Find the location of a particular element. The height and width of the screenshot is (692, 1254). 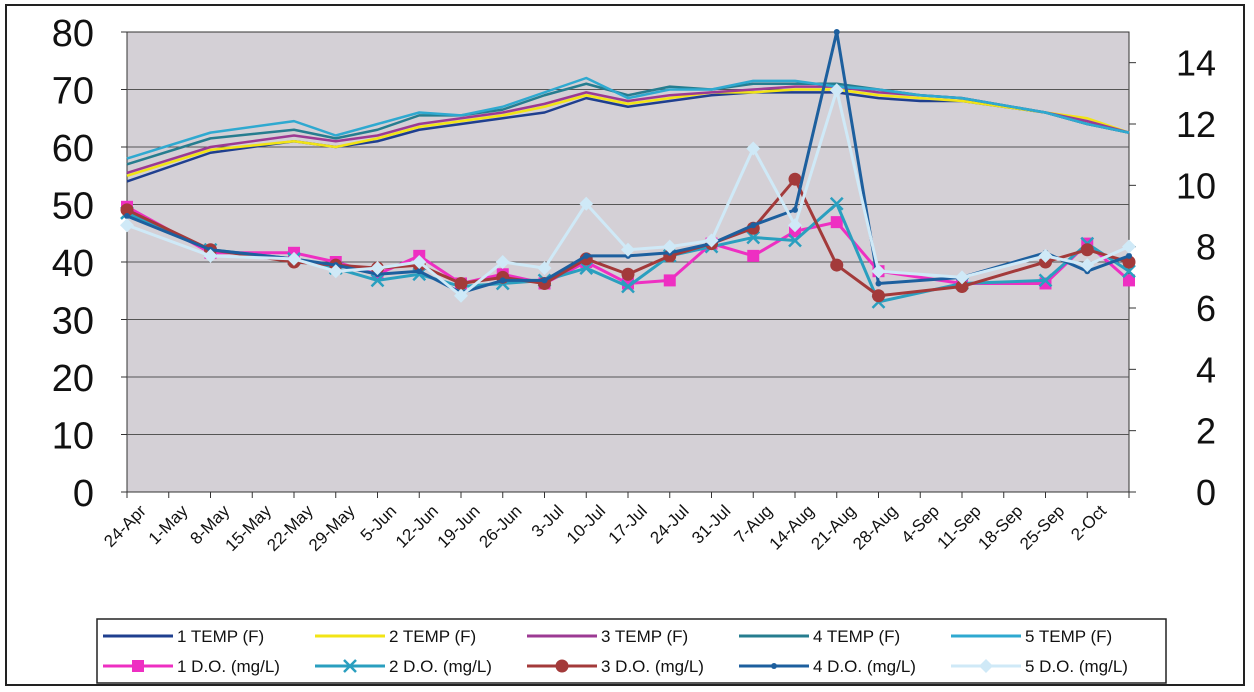

x-tick-label: 21-Aug is located at coordinates (833, 527).